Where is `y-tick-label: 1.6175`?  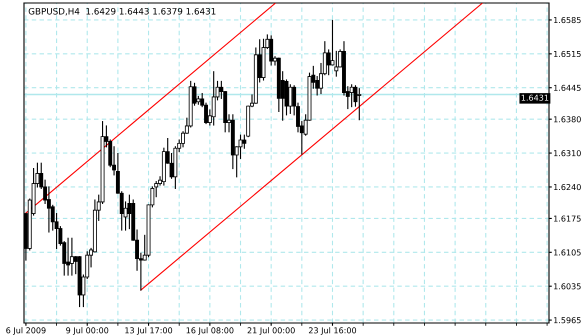 y-tick-label: 1.6175 is located at coordinates (567, 219).